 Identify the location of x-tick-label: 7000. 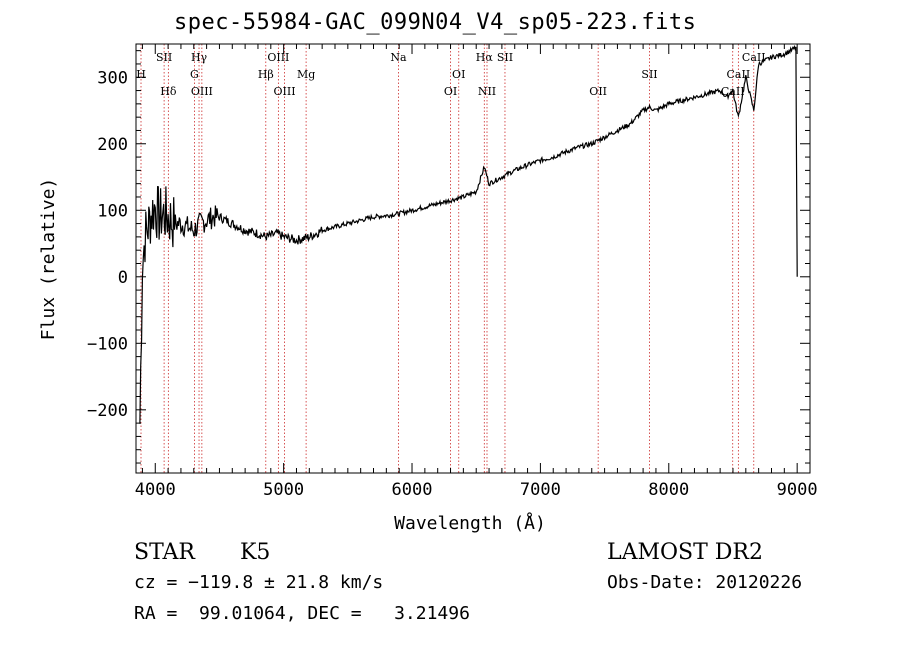
(540, 490).